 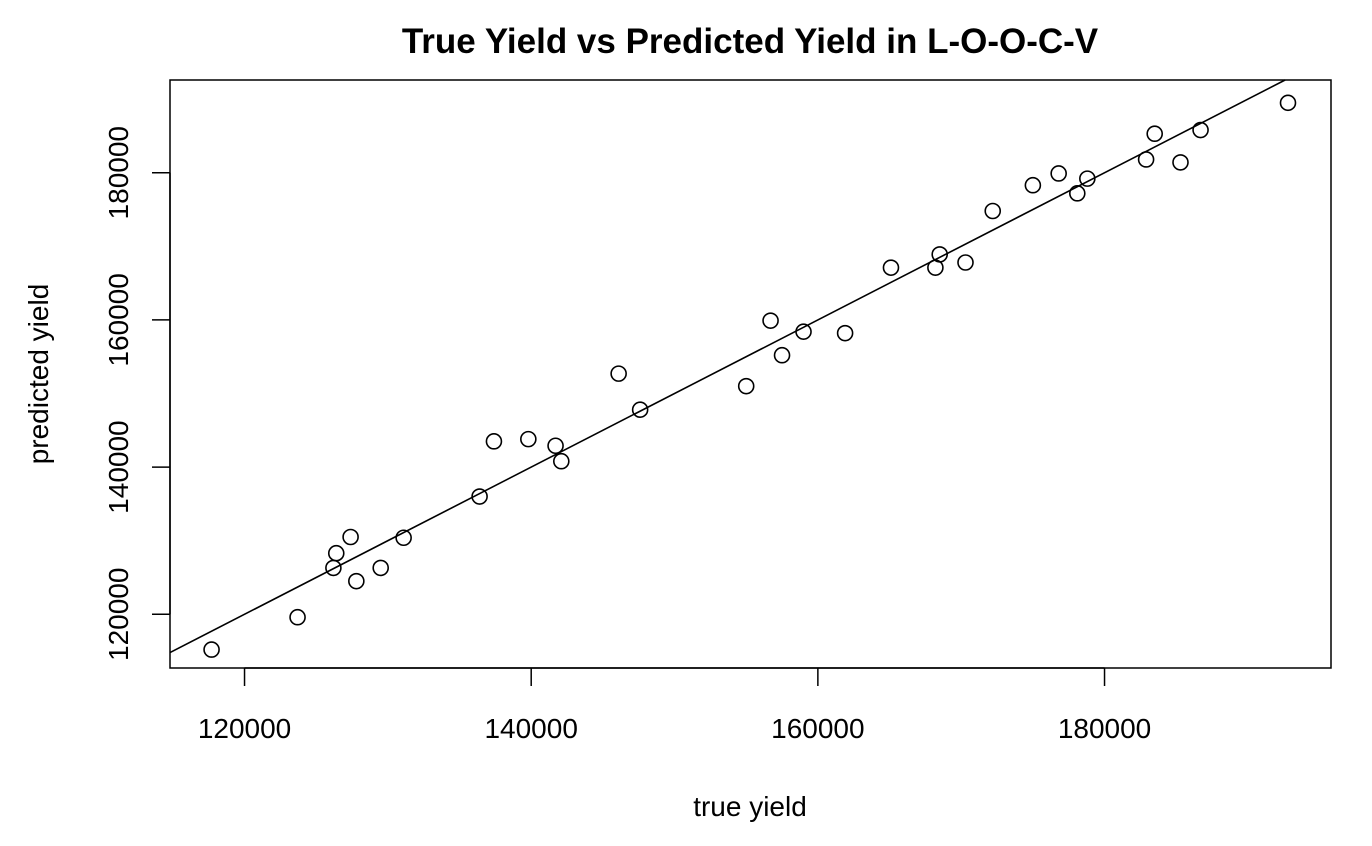 I want to click on y-axis-label: predicted yield, so click(x=38, y=374).